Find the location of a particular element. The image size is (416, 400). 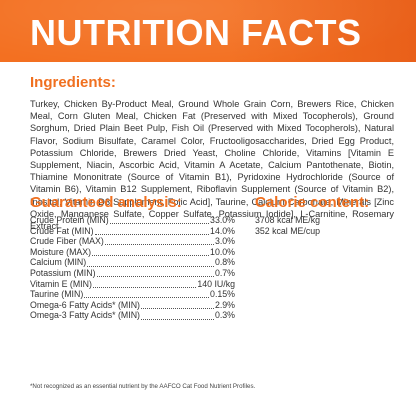

analysis-row: Crude Fat (MIN) 14.0% is located at coordinates (132, 231).